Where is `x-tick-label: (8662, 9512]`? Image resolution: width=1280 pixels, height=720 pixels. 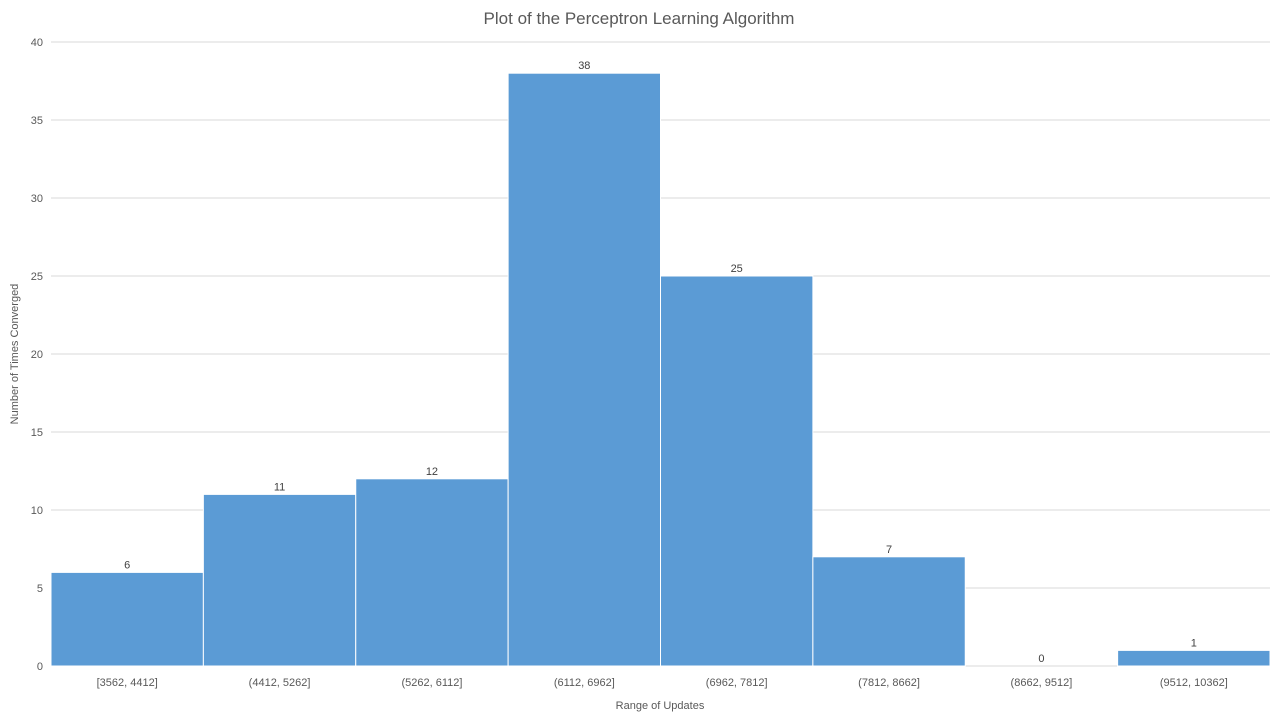
x-tick-label: (8662, 9512] is located at coordinates (1042, 683).